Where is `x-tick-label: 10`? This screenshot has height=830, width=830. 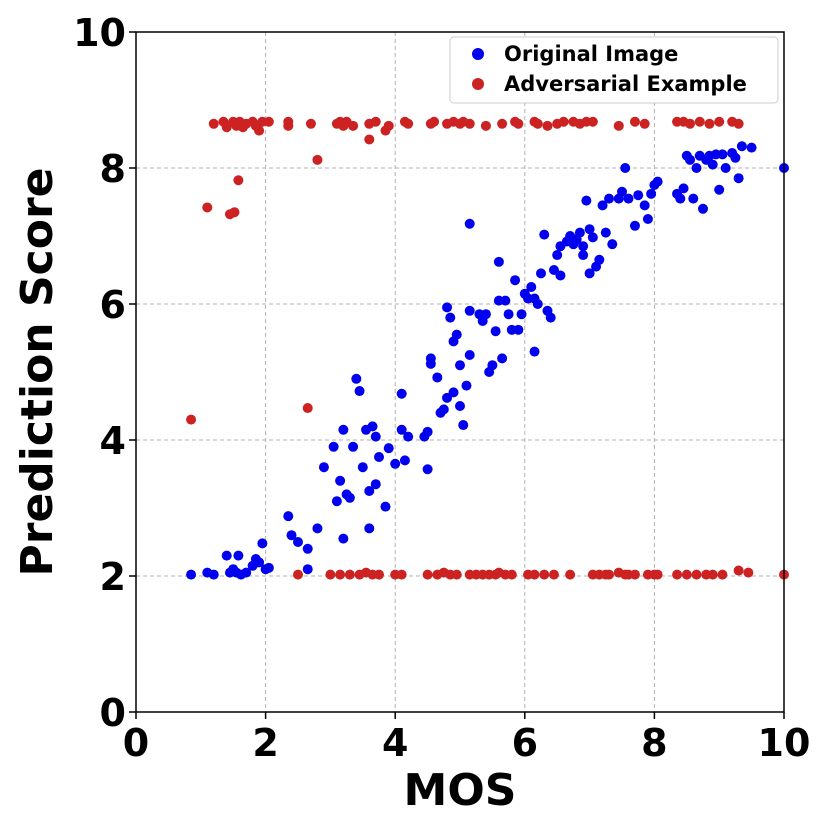 x-tick-label: 10 is located at coordinates (784, 743).